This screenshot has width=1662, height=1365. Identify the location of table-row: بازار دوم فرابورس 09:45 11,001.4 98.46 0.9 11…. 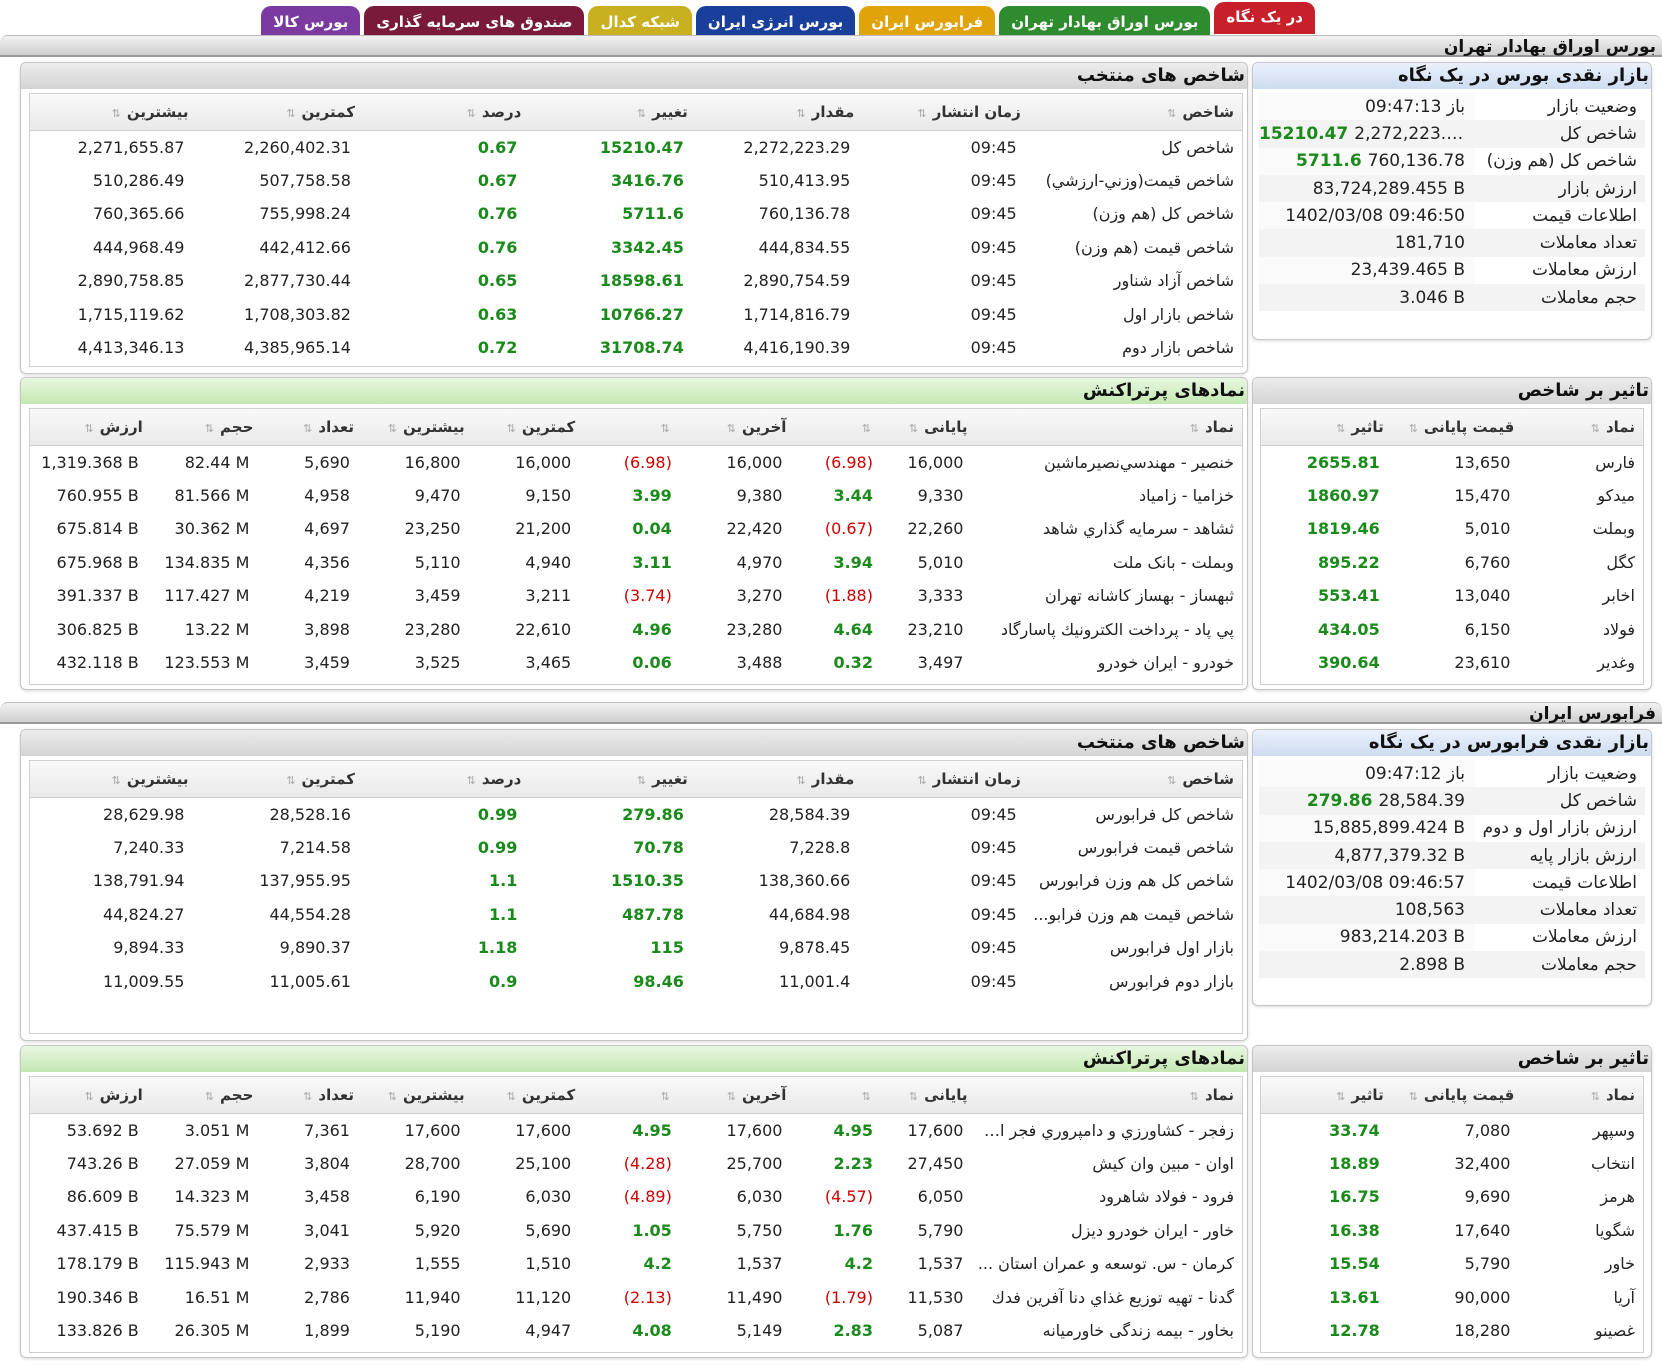
(636, 982).